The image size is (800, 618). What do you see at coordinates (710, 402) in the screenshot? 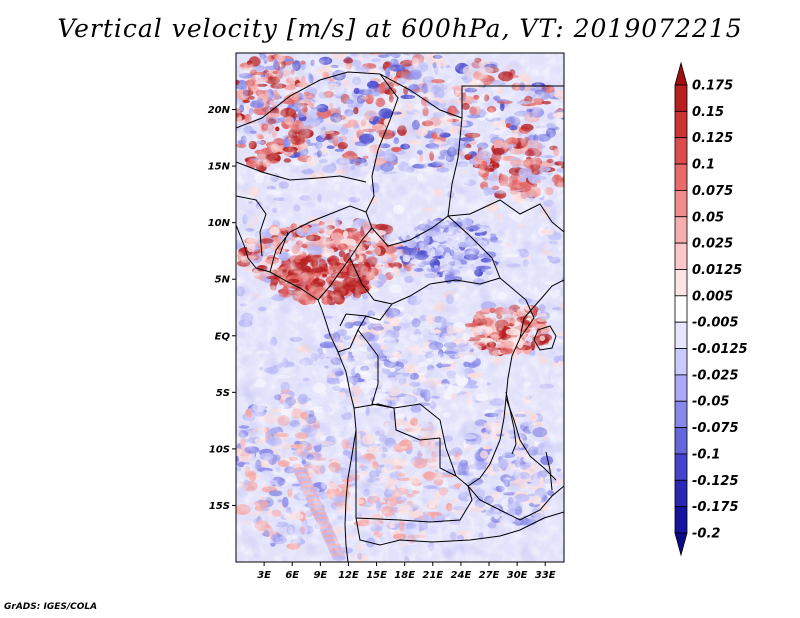
I see `colorbar-label: -0.05` at bounding box center [710, 402].